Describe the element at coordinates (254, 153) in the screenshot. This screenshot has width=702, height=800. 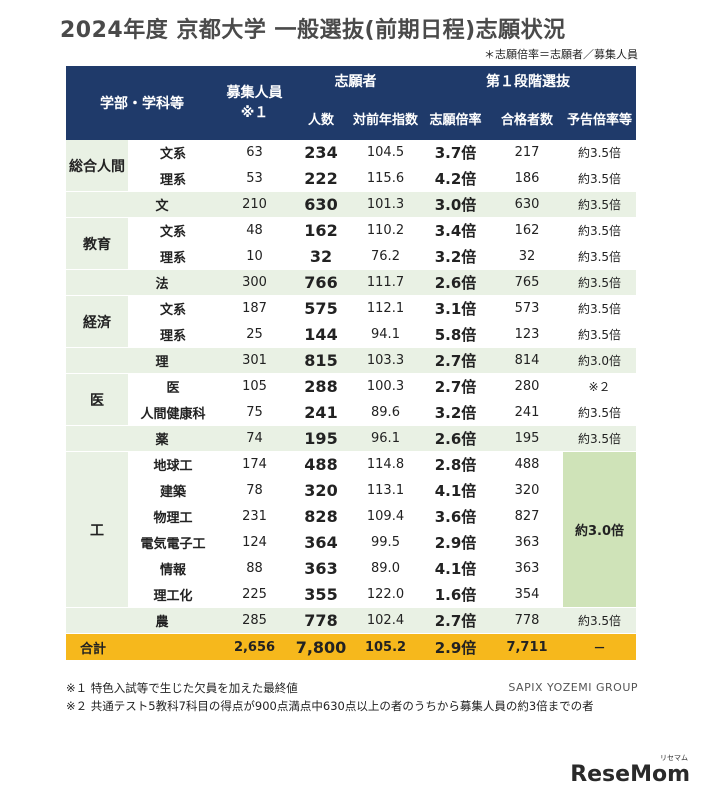
I see `capacity-cell: 63` at that location.